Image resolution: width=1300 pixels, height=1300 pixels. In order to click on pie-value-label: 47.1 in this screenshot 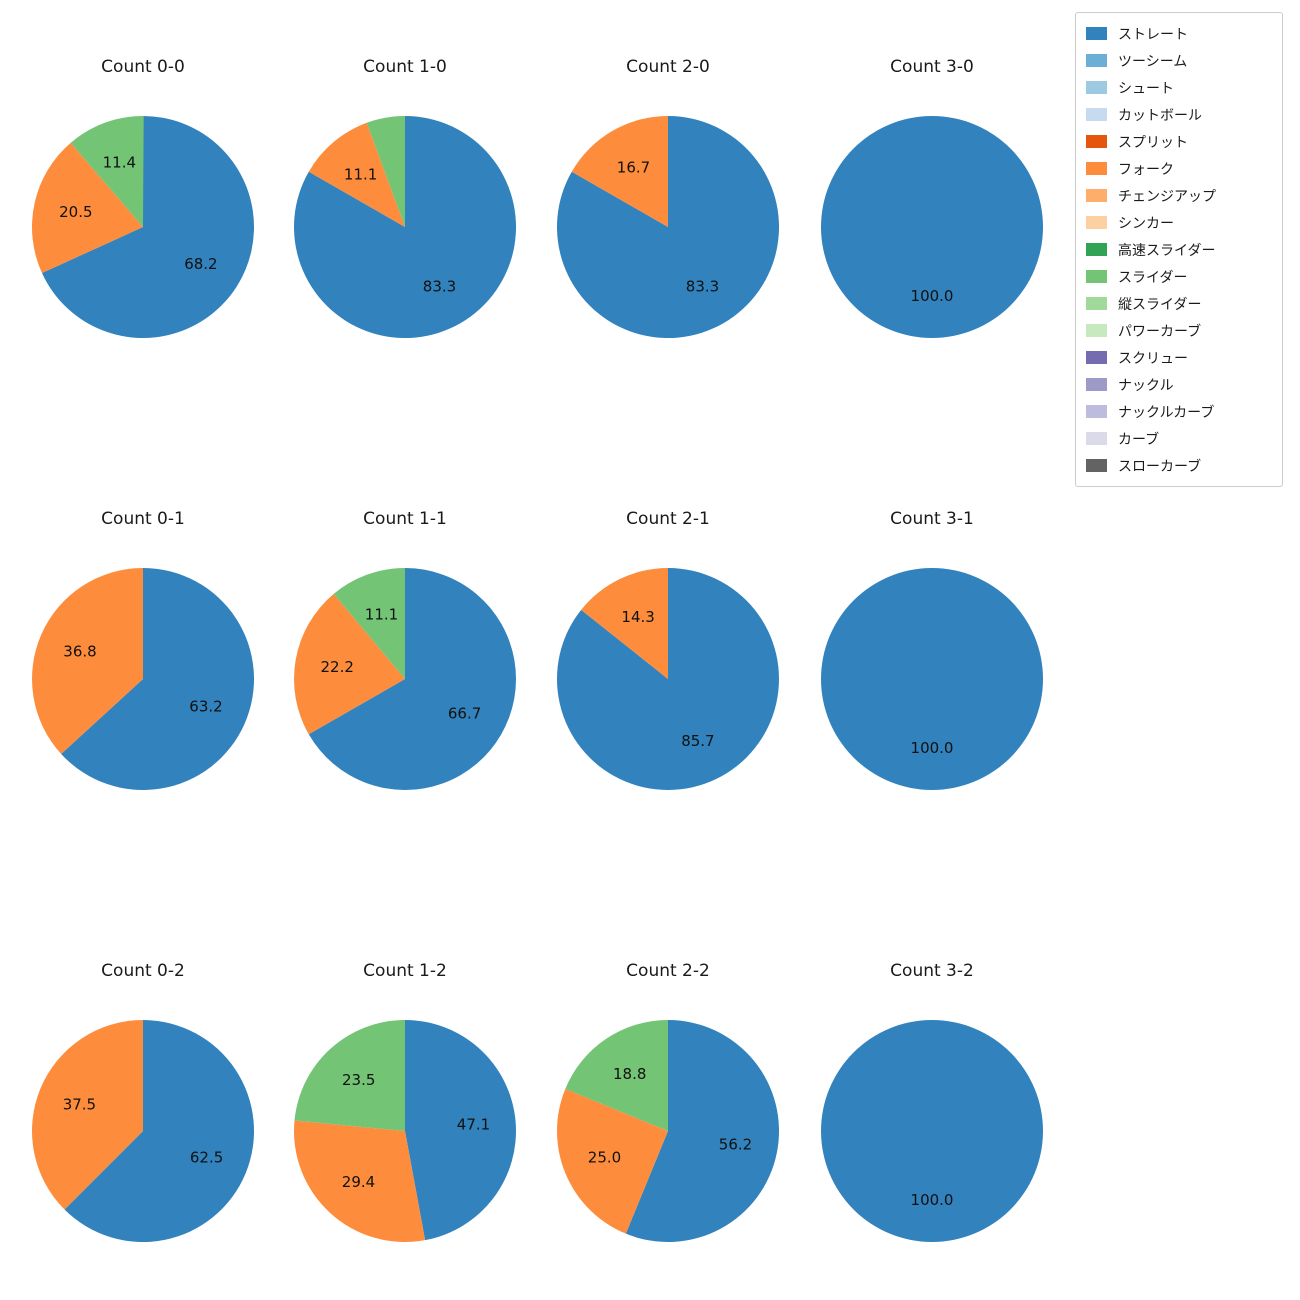, I will do `click(473, 1125)`.